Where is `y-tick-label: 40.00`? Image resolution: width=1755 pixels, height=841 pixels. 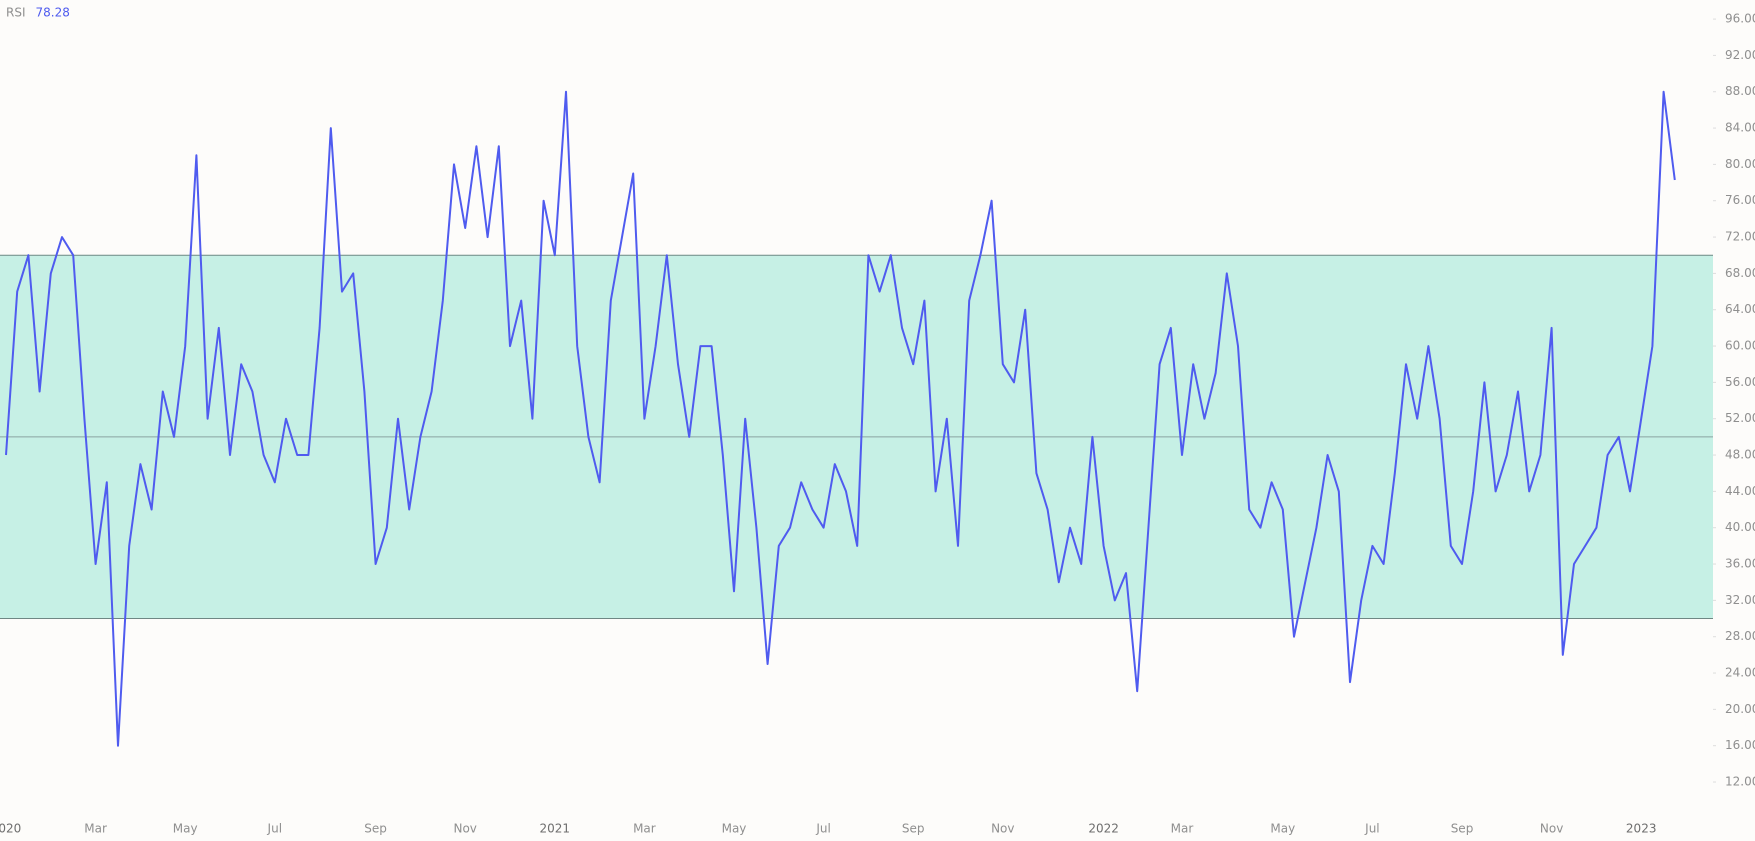
y-tick-label: 40.00 is located at coordinates (1740, 527).